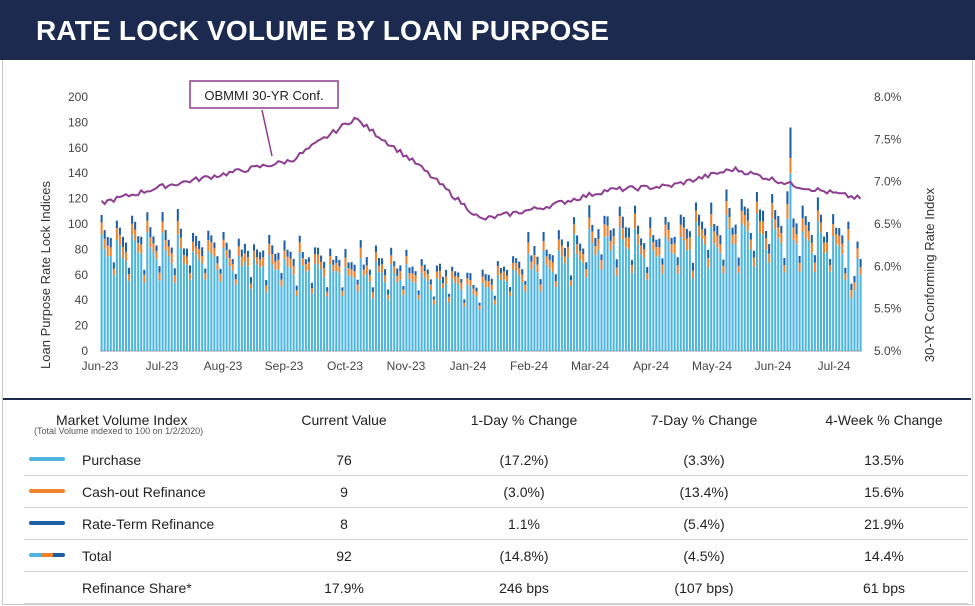 The image size is (975, 606). I want to click on row-4week: 21.9%, so click(884, 524).